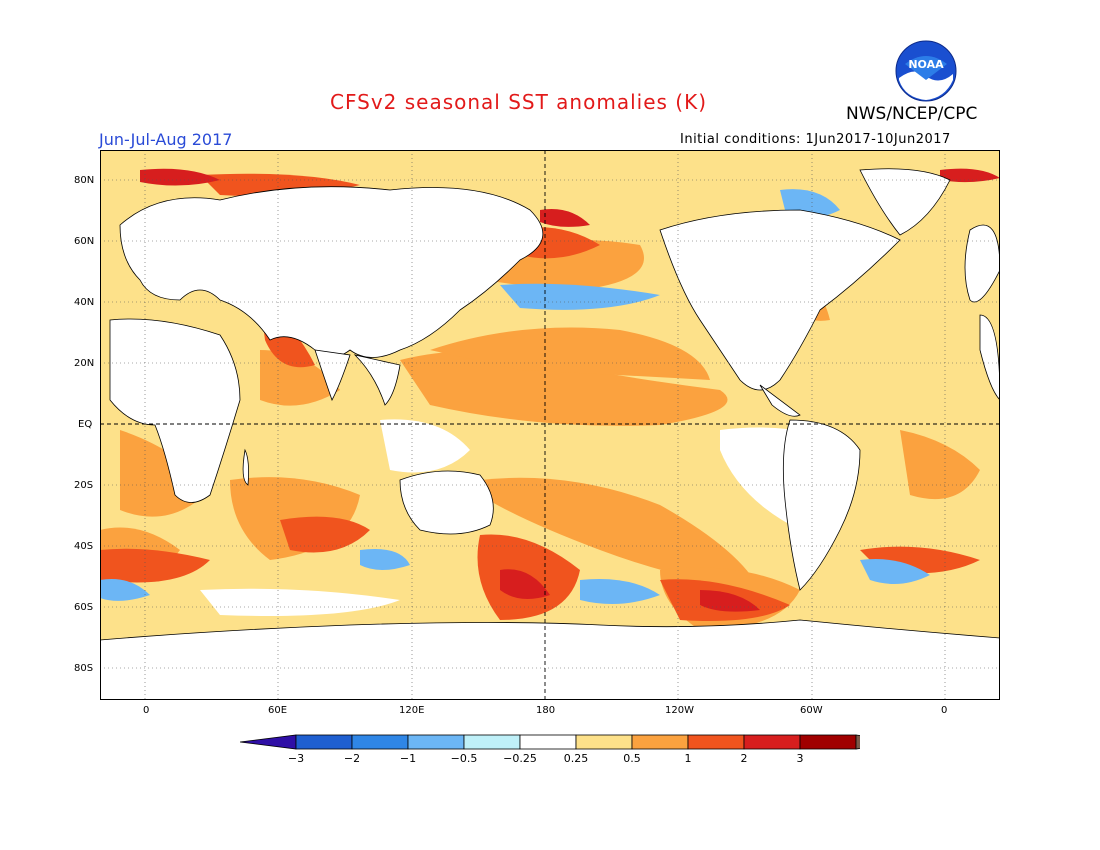  What do you see at coordinates (546, 710) in the screenshot?
I see `lon-label: 180` at bounding box center [546, 710].